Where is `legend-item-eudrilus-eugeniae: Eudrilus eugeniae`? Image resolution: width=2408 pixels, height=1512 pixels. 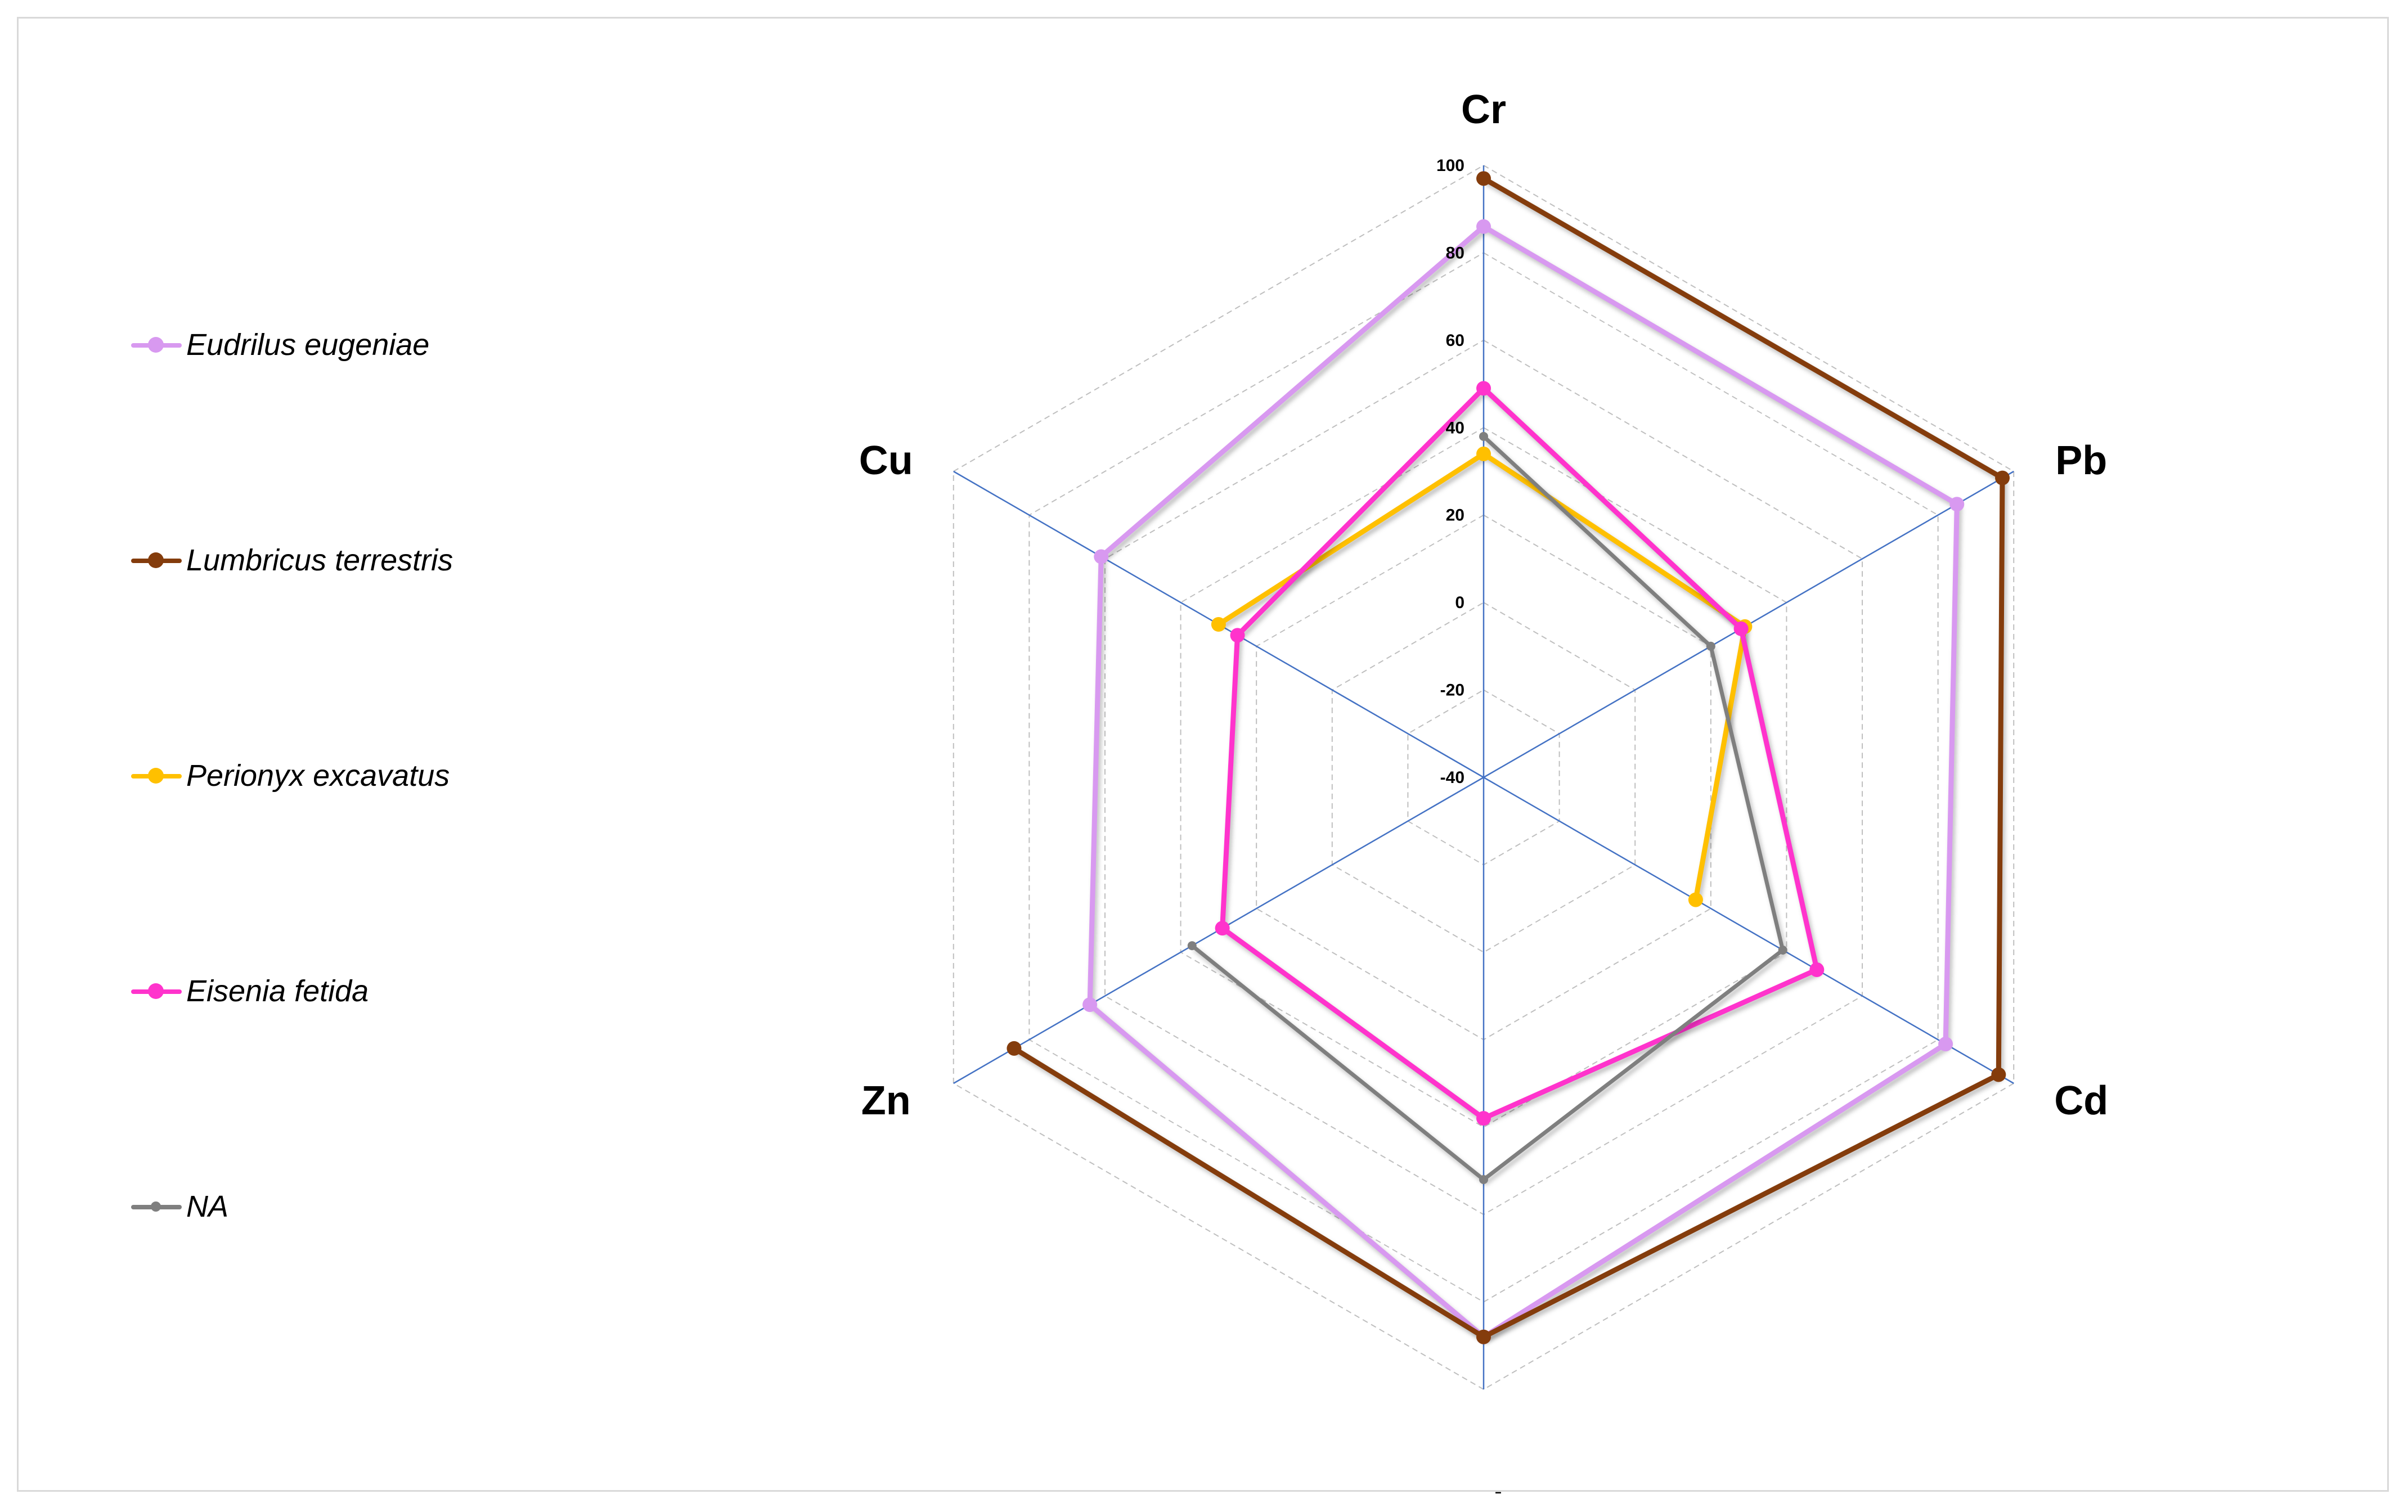 legend-item-eudrilus-eugeniae: Eudrilus eugeniae is located at coordinates (280, 344).